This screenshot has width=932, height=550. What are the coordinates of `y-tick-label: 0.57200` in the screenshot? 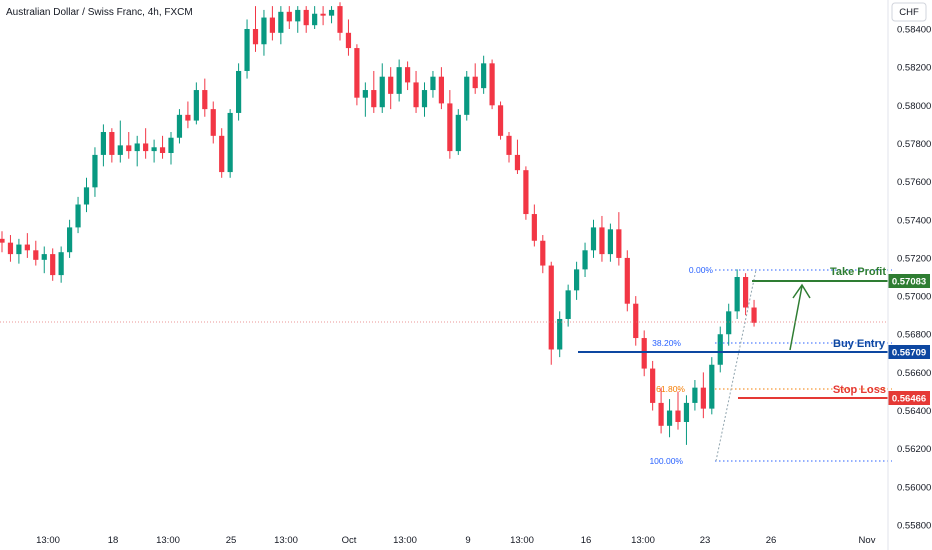 It's located at (914, 258).